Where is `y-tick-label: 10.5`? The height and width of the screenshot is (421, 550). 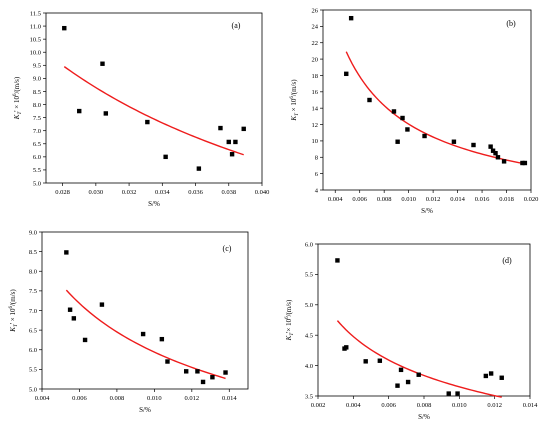
y-tick-label: 10.5 is located at coordinates (35, 39).